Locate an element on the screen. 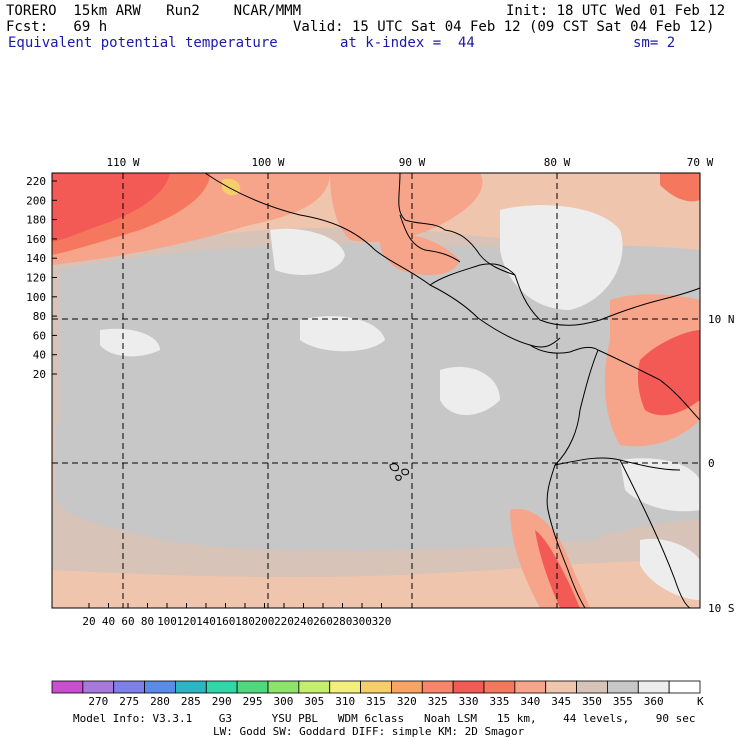 This screenshot has height=740, width=740. x-index-label: 260 is located at coordinates (323, 621).